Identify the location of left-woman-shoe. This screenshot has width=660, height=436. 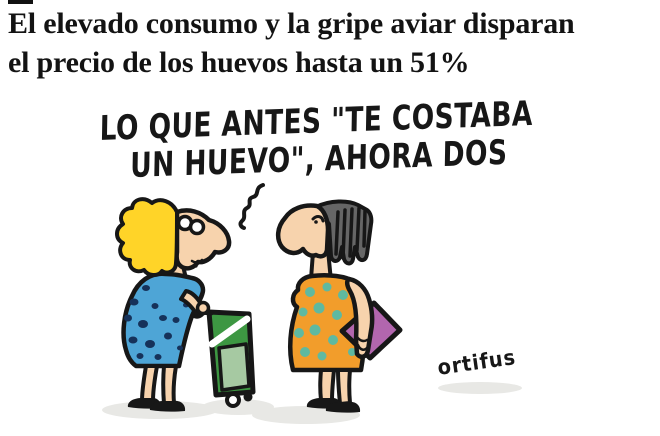
(167, 406).